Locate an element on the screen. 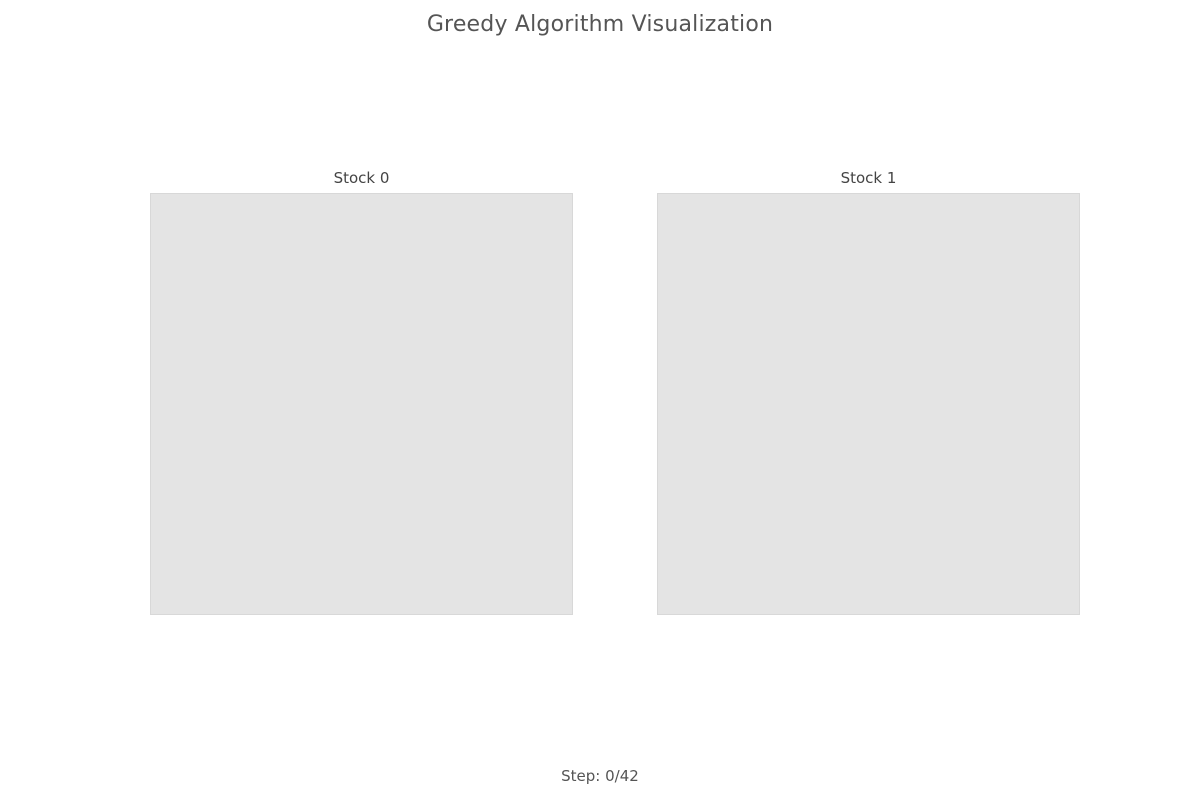 Image resolution: width=1200 pixels, height=800 pixels. step-counter: Step: 0/42 is located at coordinates (600, 776).